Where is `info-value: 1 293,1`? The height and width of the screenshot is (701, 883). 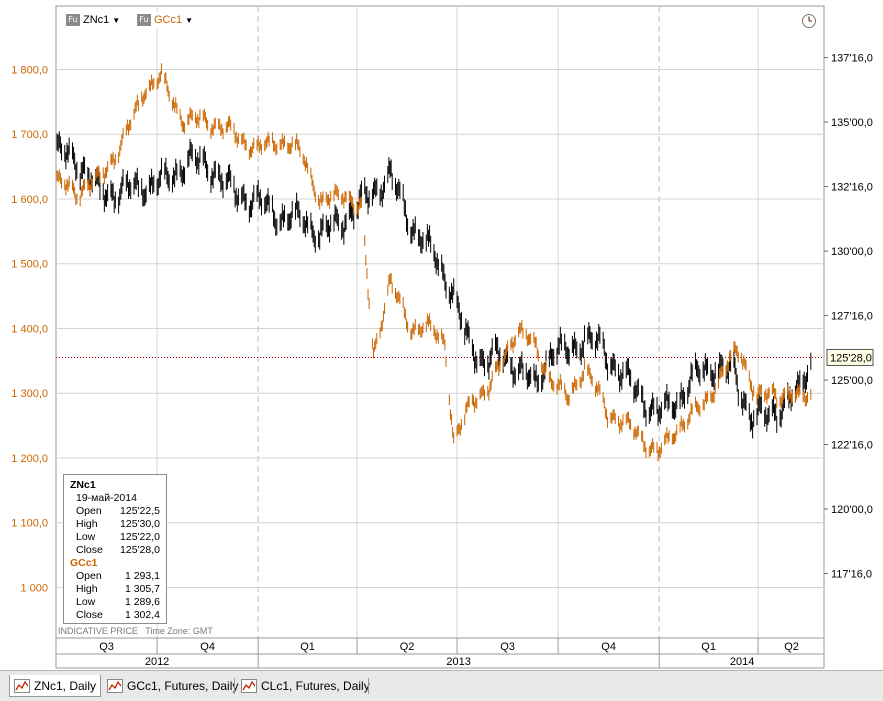
info-value: 1 293,1 is located at coordinates (142, 576).